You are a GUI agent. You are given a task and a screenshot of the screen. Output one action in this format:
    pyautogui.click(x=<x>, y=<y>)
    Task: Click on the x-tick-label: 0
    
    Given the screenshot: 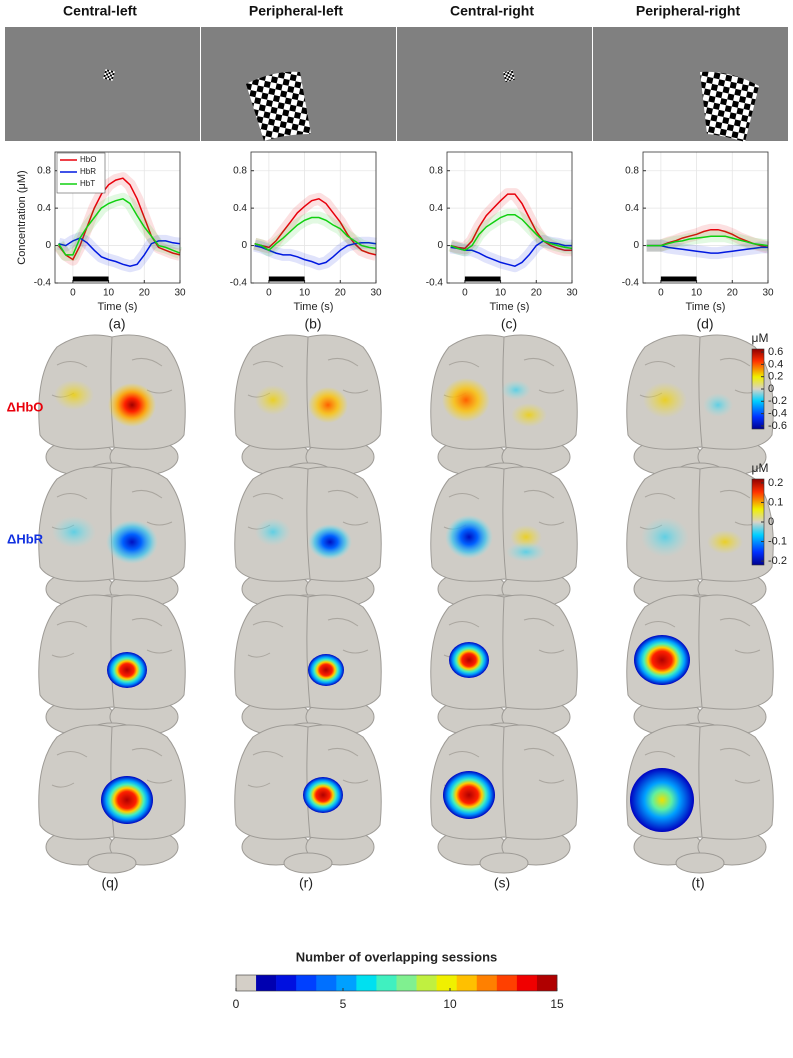 What is the action you would take?
    pyautogui.click(x=661, y=293)
    